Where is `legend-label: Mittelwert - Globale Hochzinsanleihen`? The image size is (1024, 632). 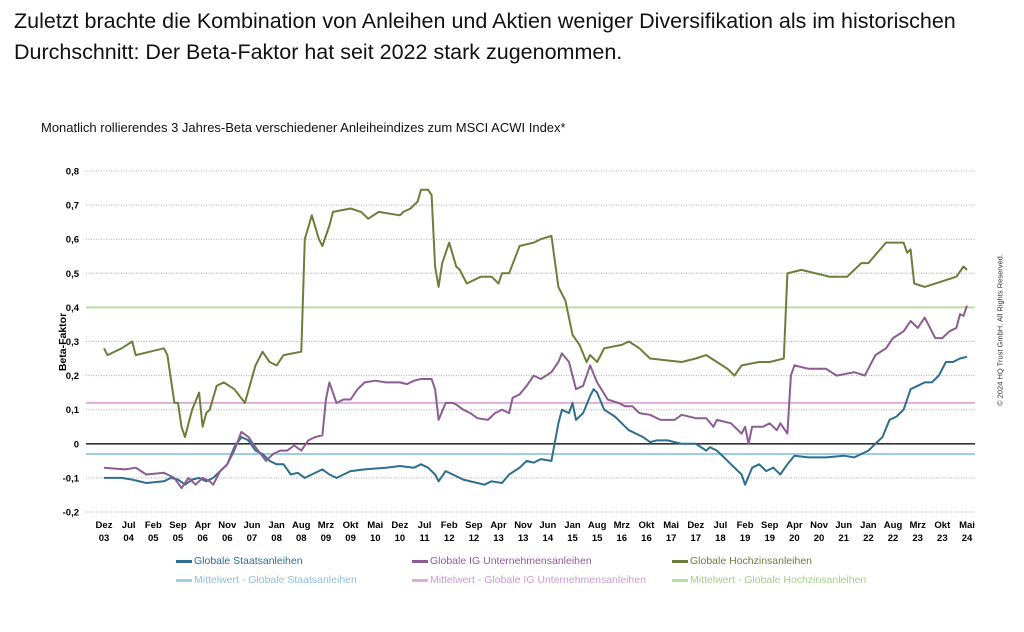 legend-label: Mittelwert - Globale Hochzinsanleihen is located at coordinates (778, 580).